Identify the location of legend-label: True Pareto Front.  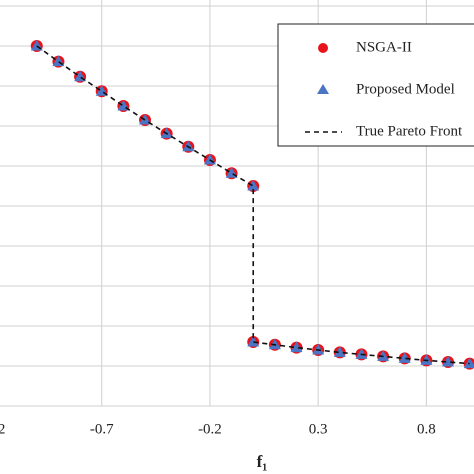
(409, 131).